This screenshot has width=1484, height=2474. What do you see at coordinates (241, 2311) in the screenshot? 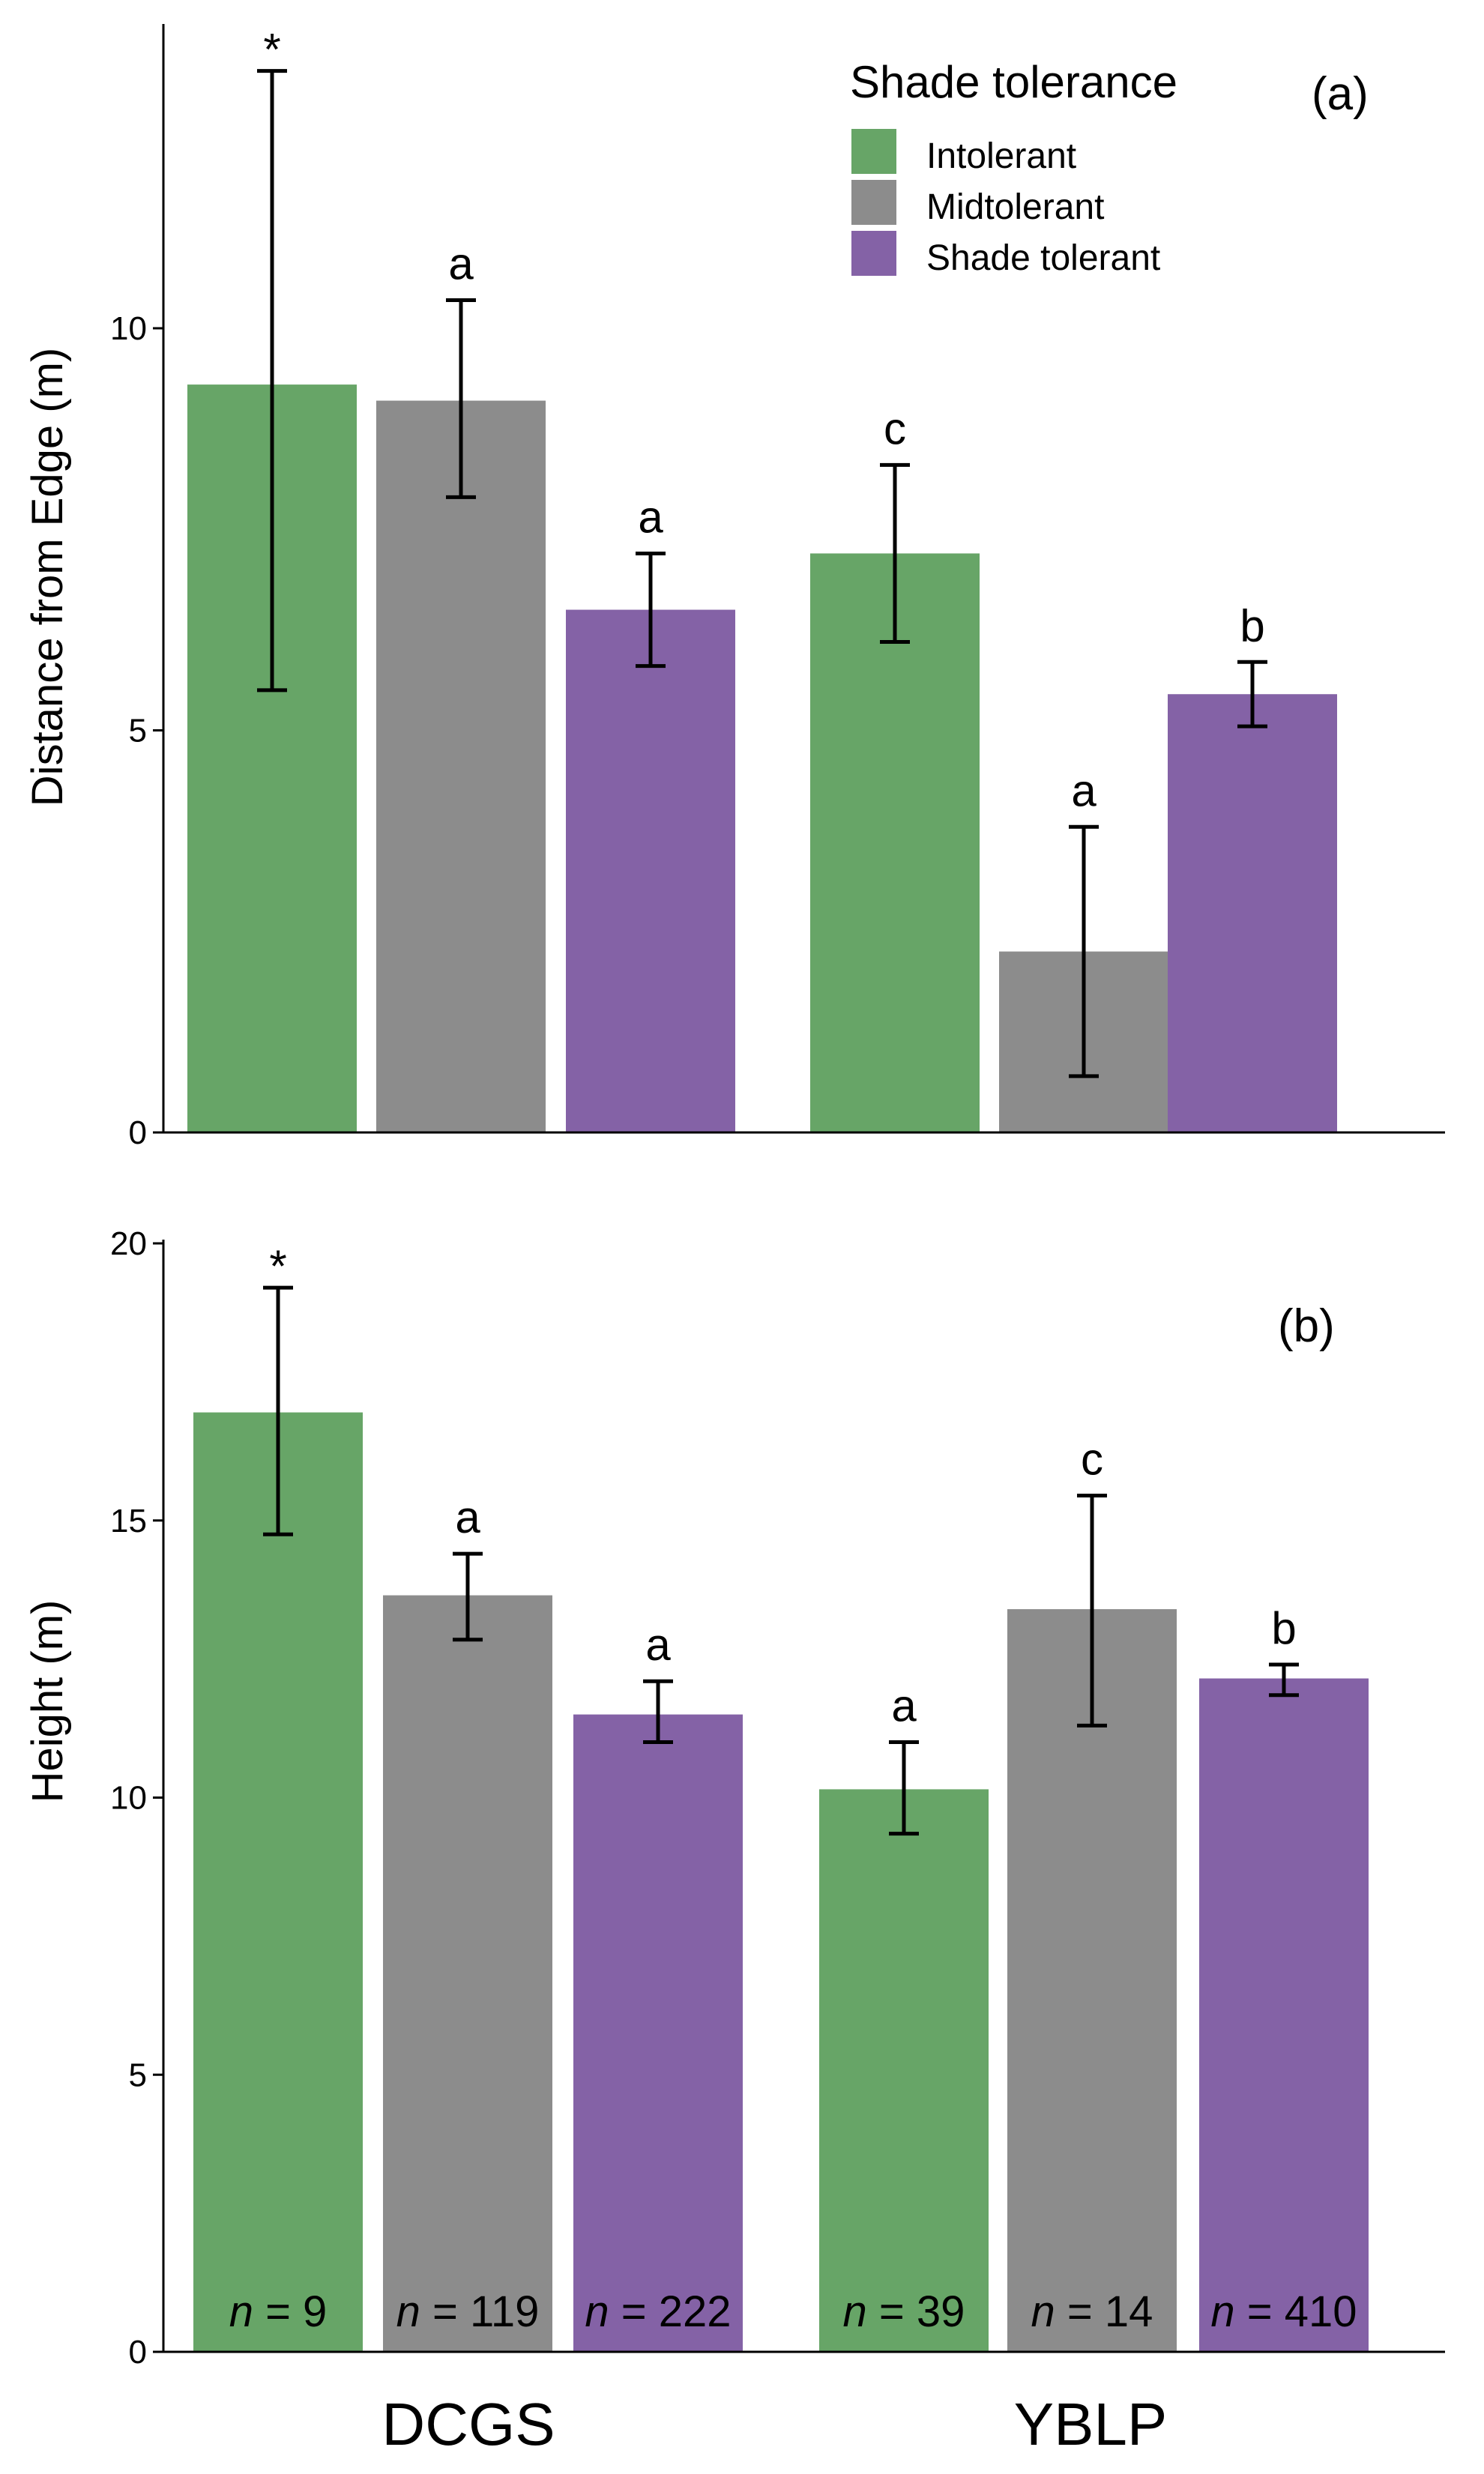
I see `n-symbol-b-dcgs-intolerant: n` at bounding box center [241, 2311].